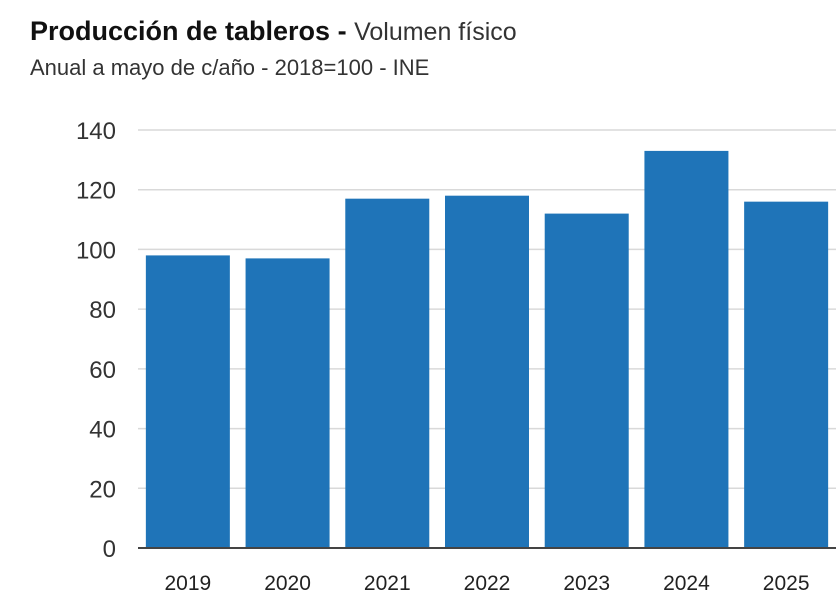  Describe the element at coordinates (187, 583) in the screenshot. I see `x-tick-label: 2019` at that location.